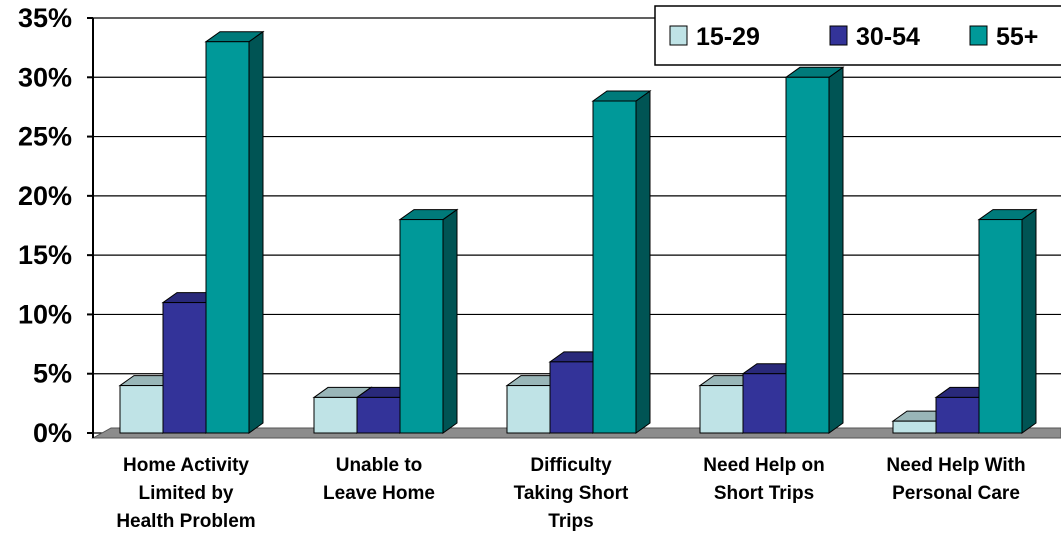 Image resolution: width=1061 pixels, height=534 pixels. Describe the element at coordinates (955, 465) in the screenshot. I see `x-category-label: Need Help With` at that location.